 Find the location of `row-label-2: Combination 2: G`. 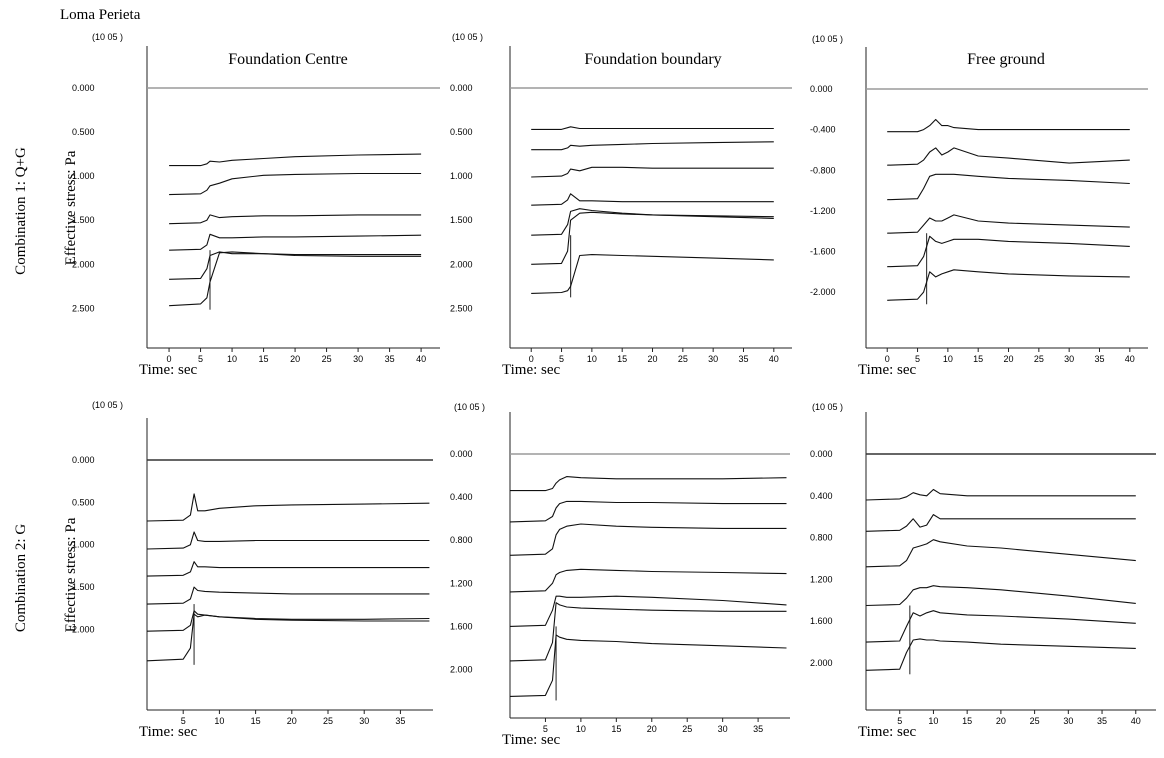

row-label-2: Combination 2: G is located at coordinates (21, 578).